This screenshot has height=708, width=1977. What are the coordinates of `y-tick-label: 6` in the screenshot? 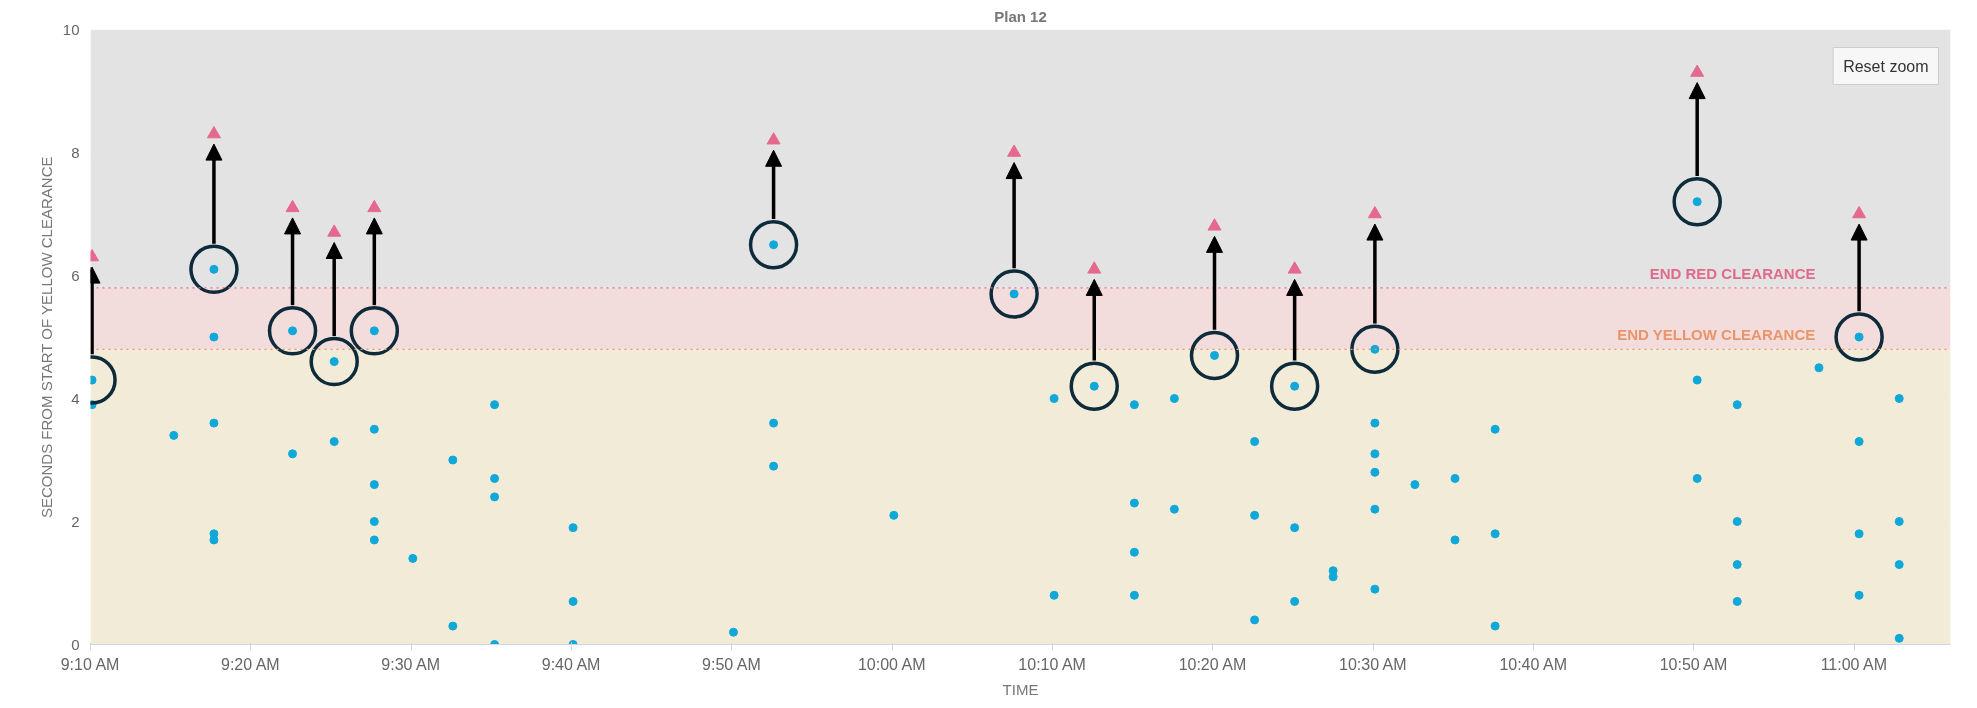 It's located at (75, 275).